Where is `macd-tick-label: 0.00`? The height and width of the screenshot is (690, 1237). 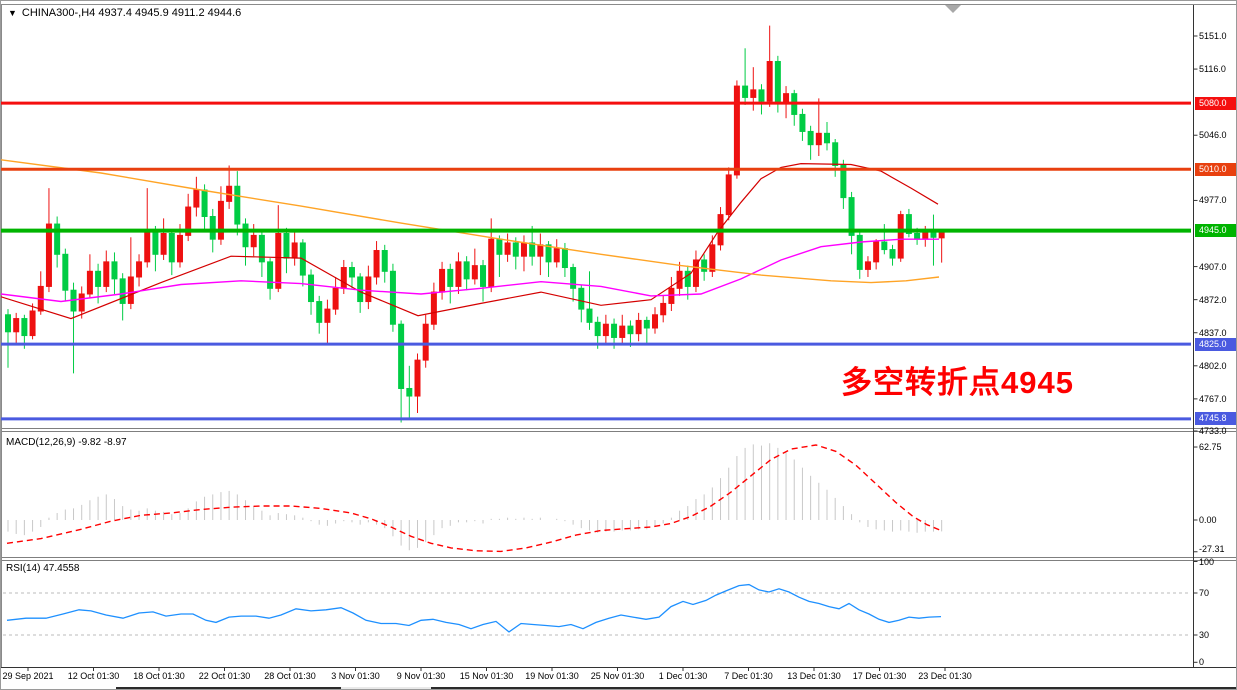
macd-tick-label: 0.00 is located at coordinates (1208, 520).